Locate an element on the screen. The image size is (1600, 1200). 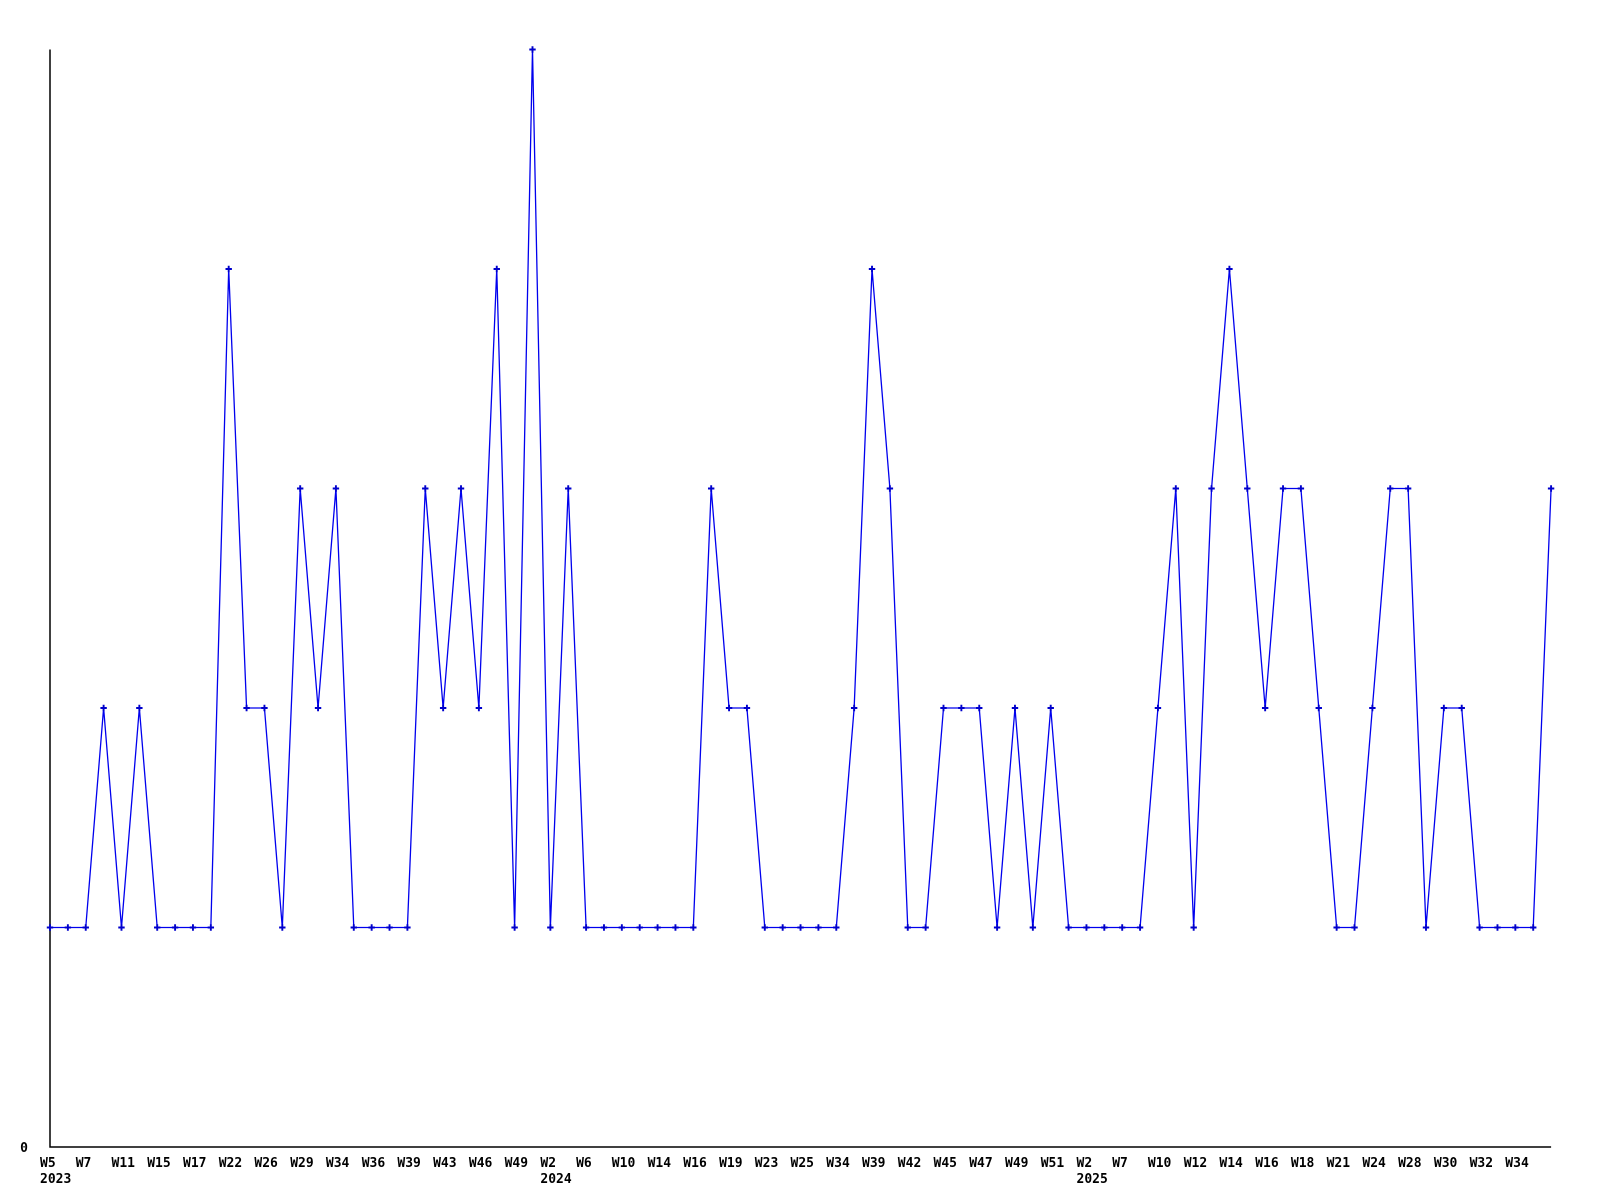
x-tick-week-label: W47 is located at coordinates (980, 1163).